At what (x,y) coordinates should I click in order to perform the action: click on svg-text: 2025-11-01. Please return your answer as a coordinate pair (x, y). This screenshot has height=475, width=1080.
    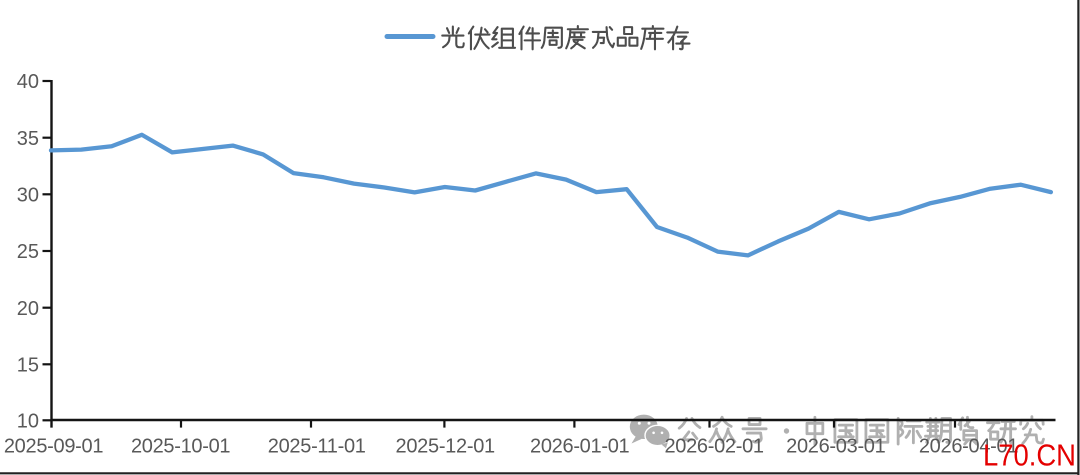
    Looking at the image, I should click on (317, 447).